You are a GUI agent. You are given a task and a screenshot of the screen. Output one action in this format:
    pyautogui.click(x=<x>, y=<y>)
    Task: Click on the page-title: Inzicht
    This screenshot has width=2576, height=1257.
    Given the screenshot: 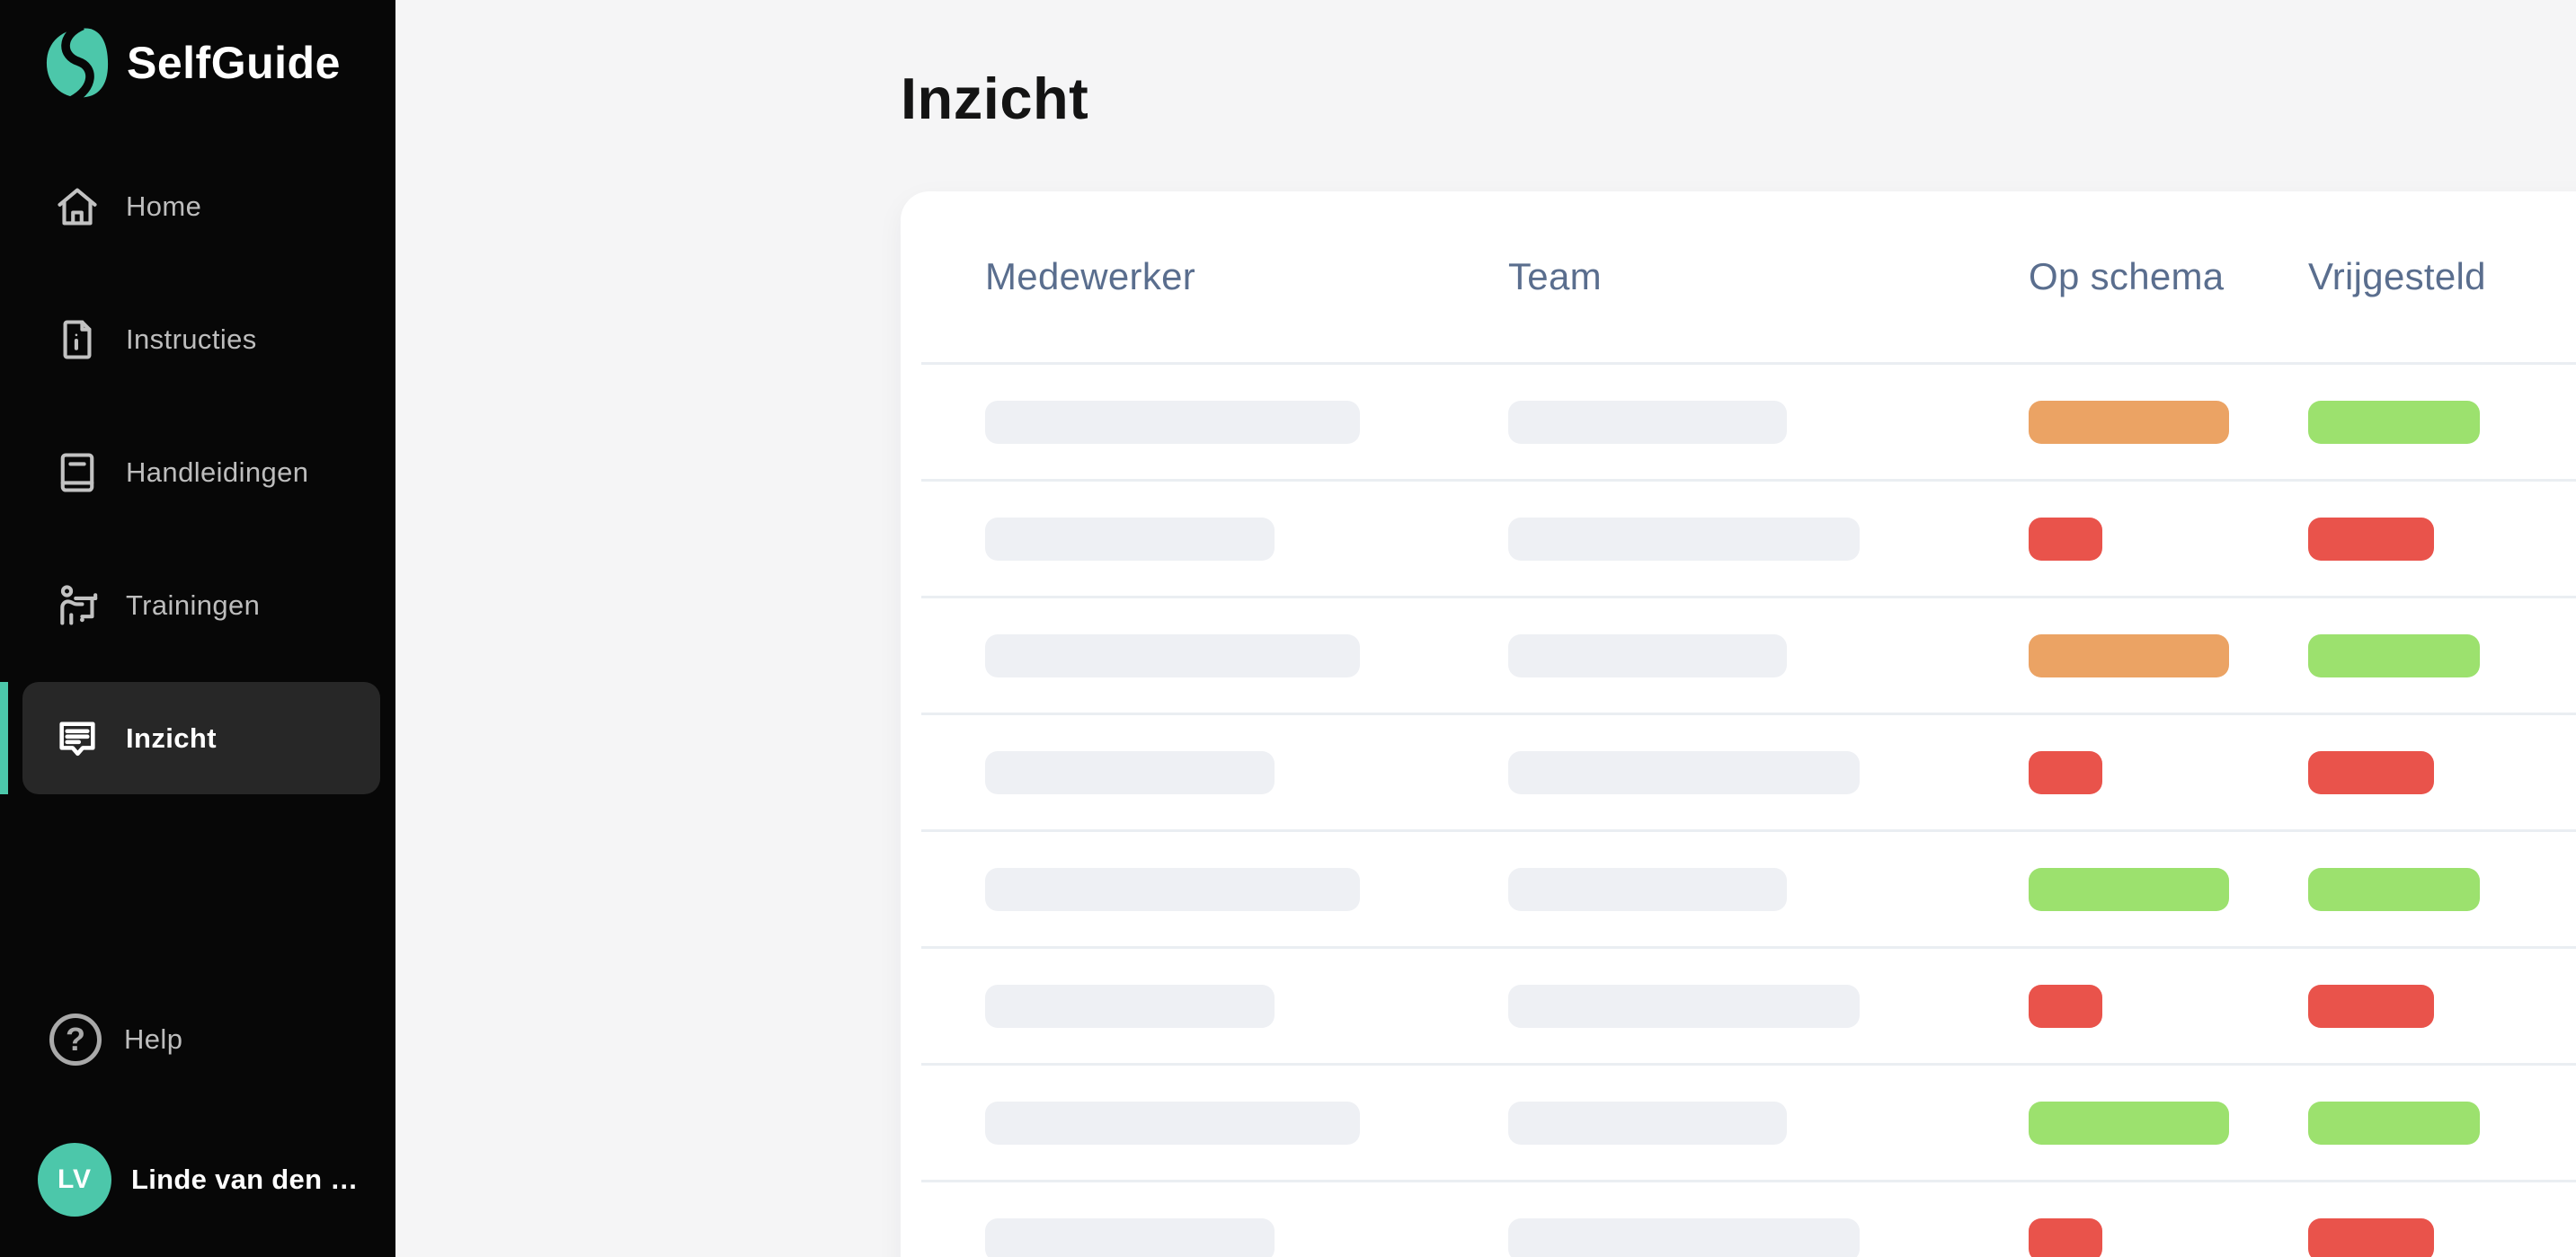 What is the action you would take?
    pyautogui.click(x=995, y=98)
    